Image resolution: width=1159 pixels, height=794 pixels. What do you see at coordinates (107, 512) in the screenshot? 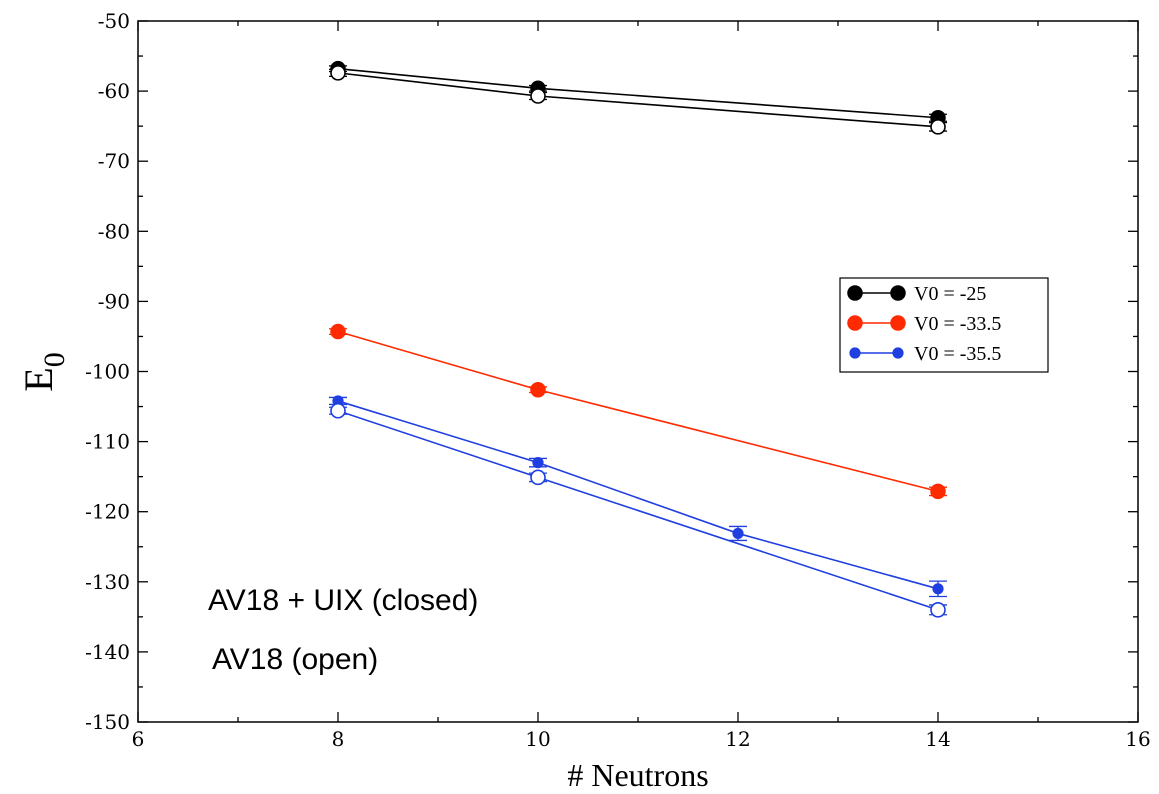
I see `y-tick-label: -120` at bounding box center [107, 512].